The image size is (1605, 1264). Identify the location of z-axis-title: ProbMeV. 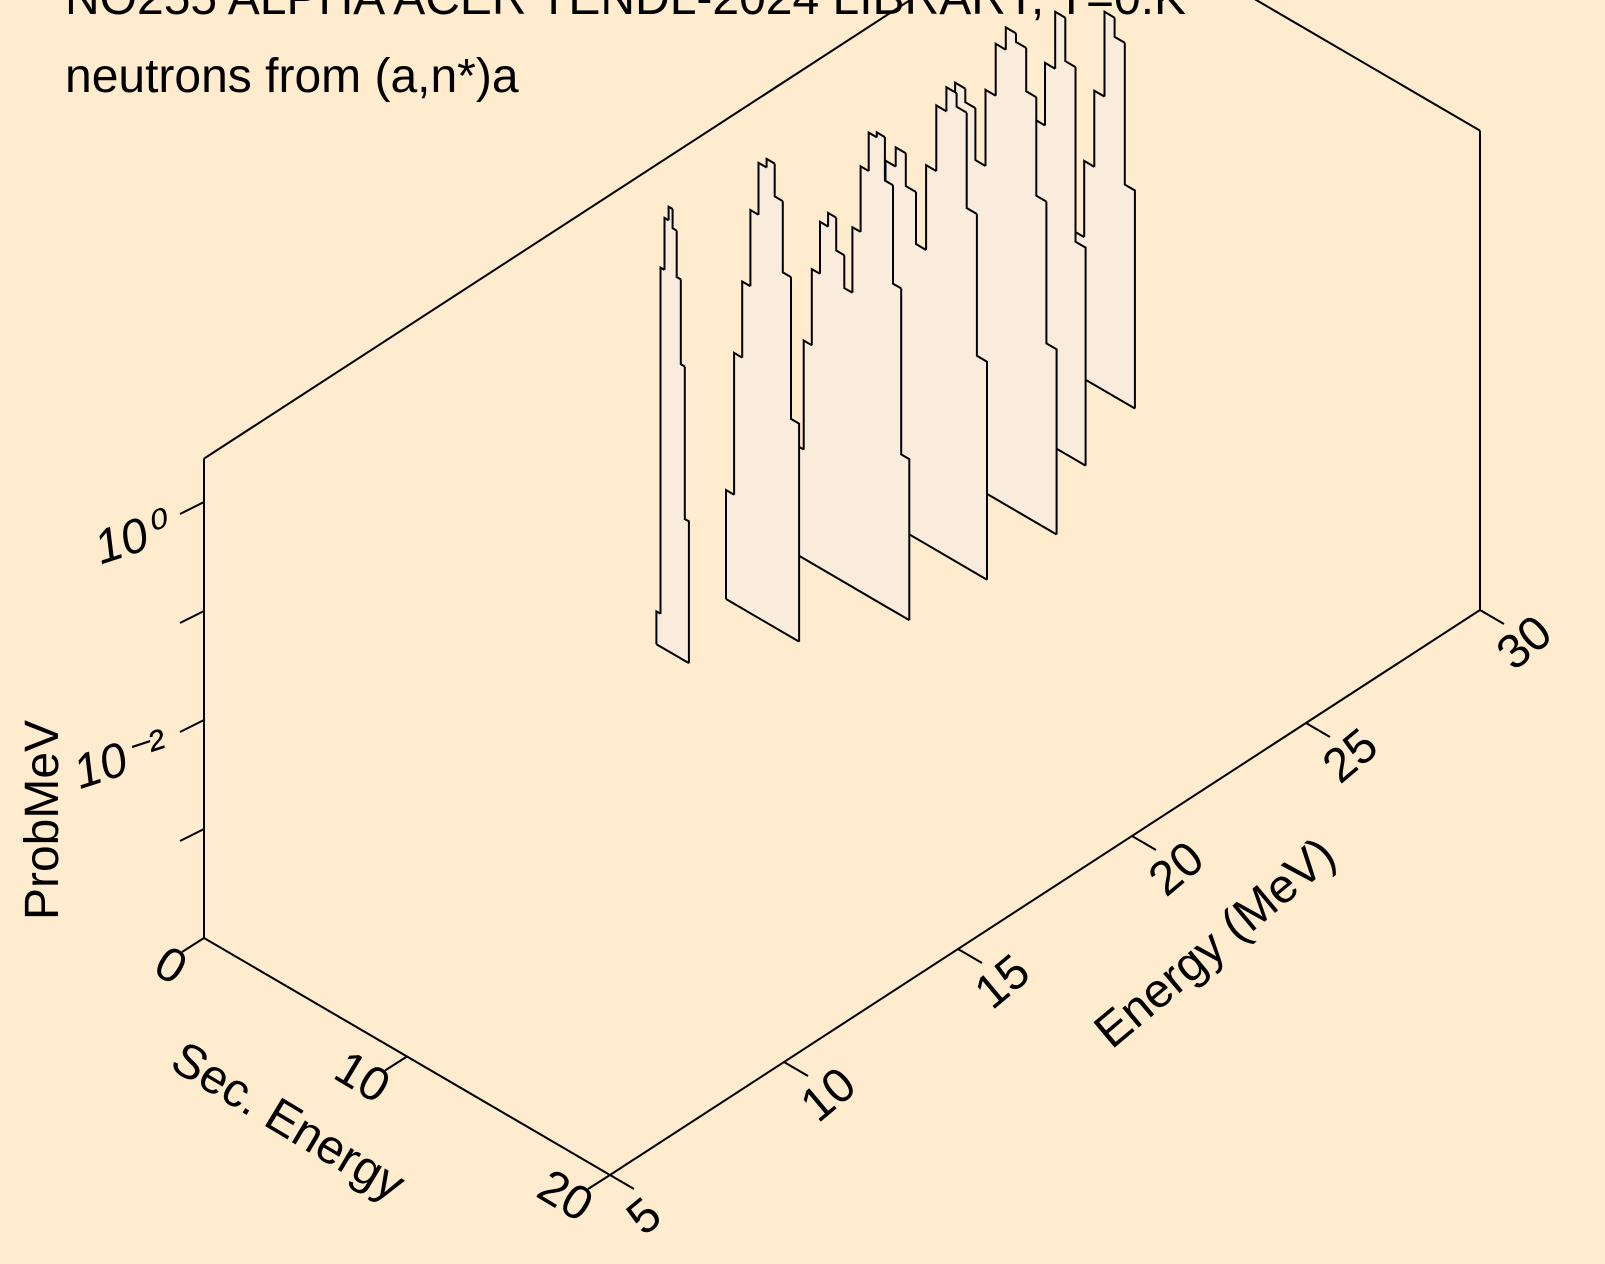
(42, 820).